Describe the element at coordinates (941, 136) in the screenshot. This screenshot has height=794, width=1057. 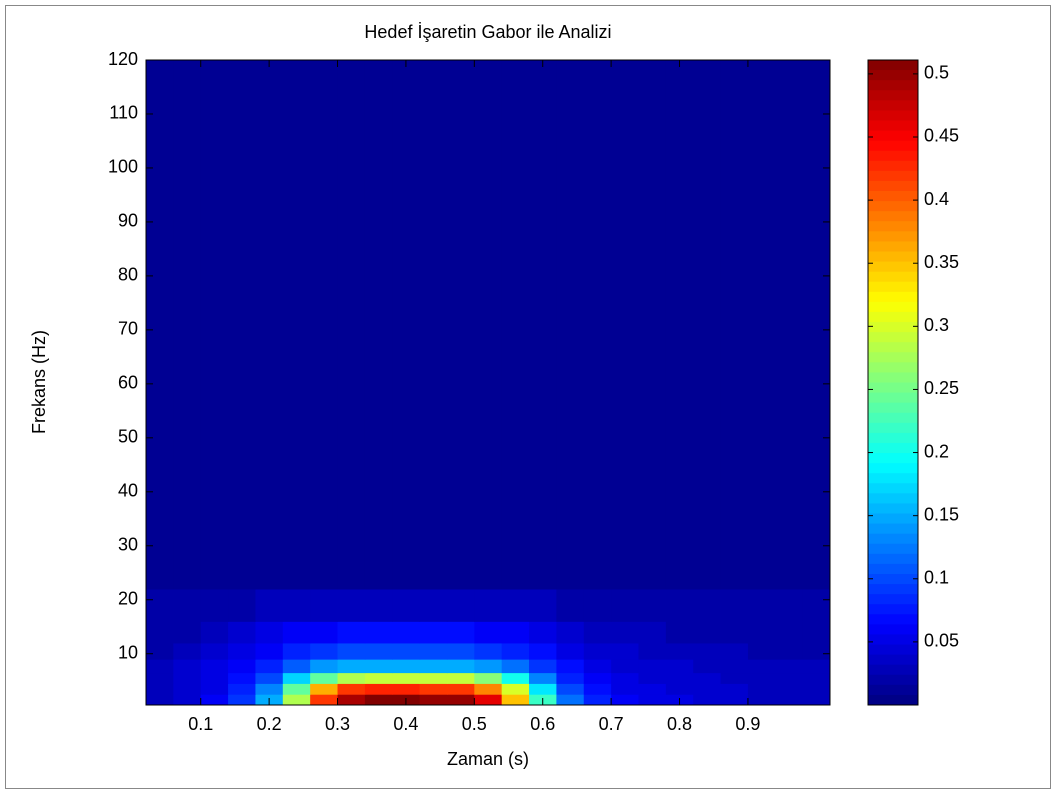
I see `colorbar-tick-label: 0.45` at that location.